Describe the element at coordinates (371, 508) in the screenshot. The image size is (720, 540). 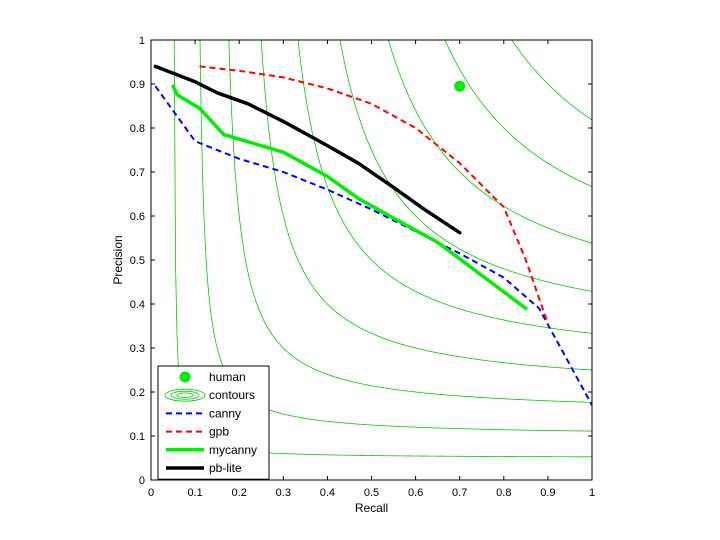
I see `x-axis-label: Recall` at that location.